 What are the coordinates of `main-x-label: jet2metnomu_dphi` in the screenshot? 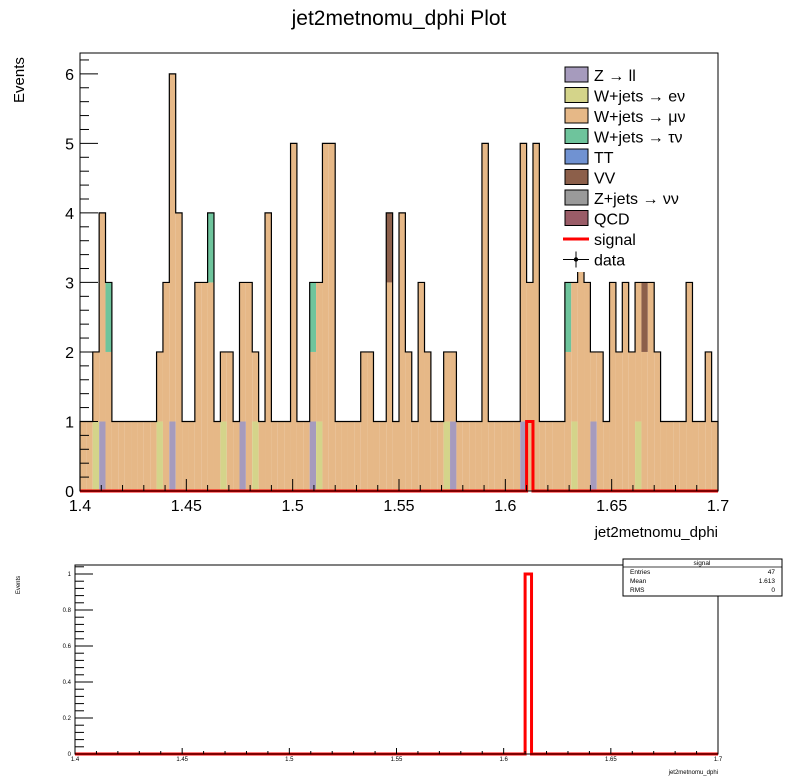 It's located at (656, 532).